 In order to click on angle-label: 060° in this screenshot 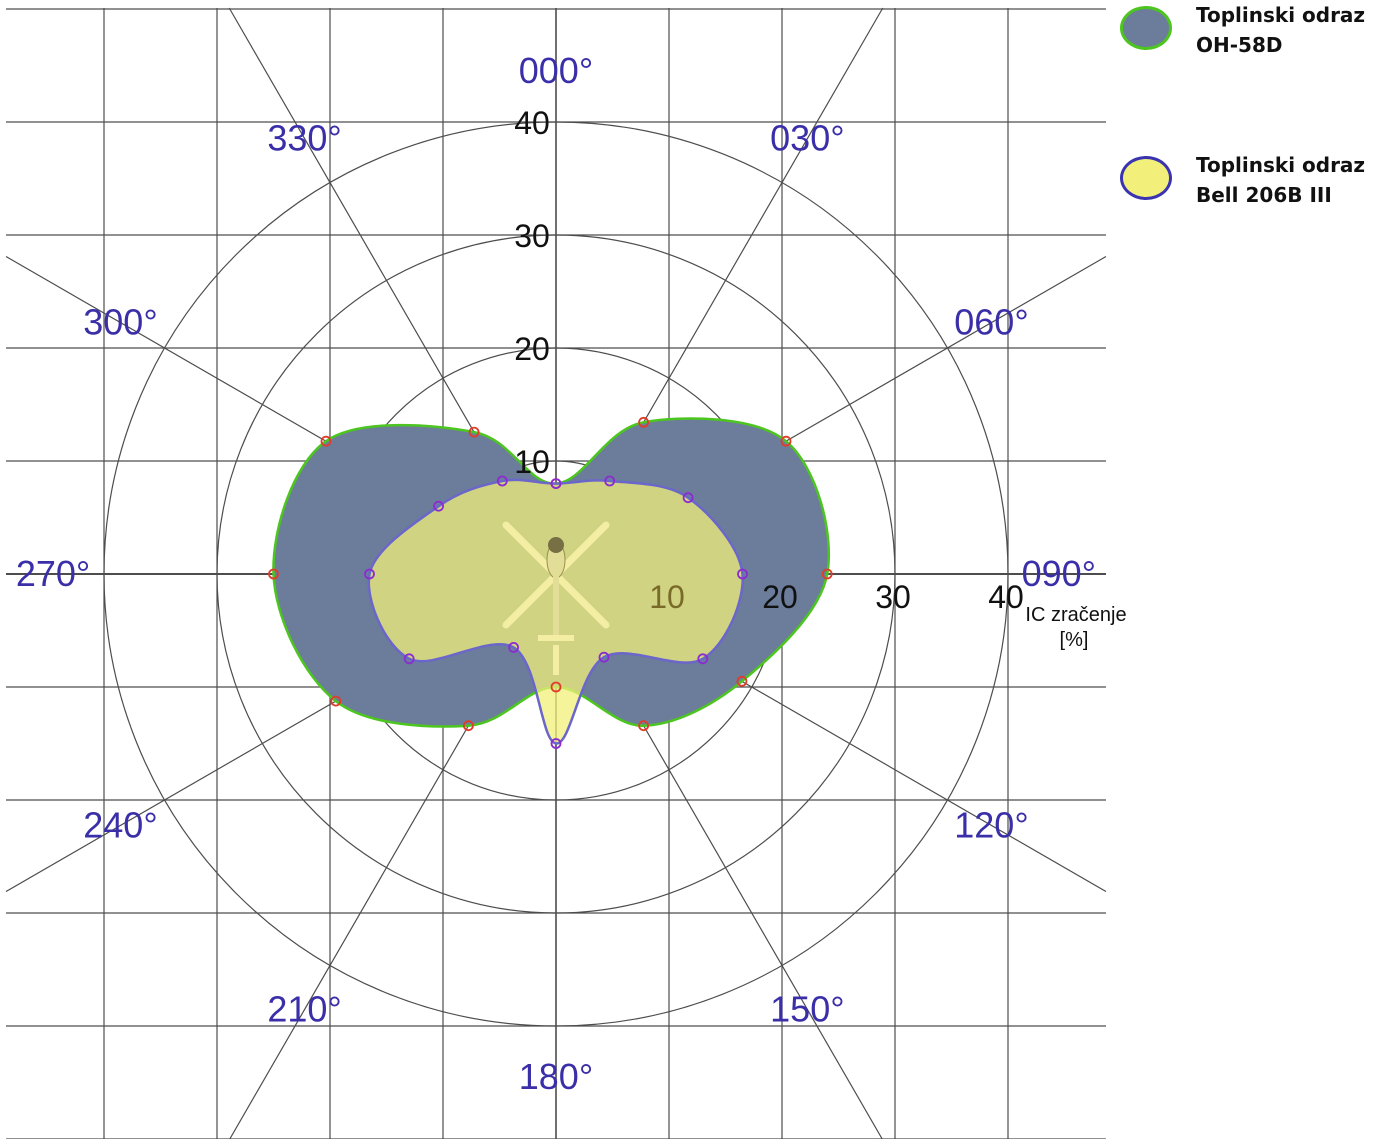, I will do `click(991, 322)`.